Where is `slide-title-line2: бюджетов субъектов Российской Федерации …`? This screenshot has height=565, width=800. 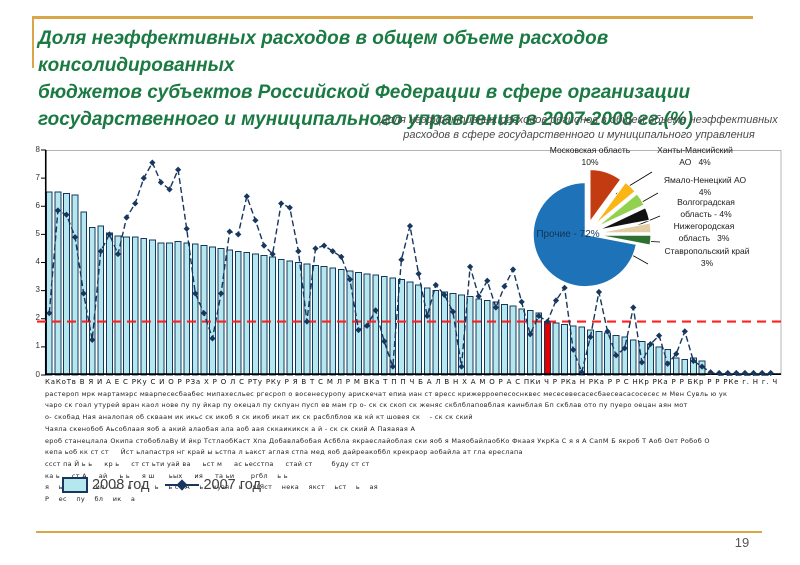
slide-title-line2: бюджетов субъектов Российской Федерации … is located at coordinates (364, 92).